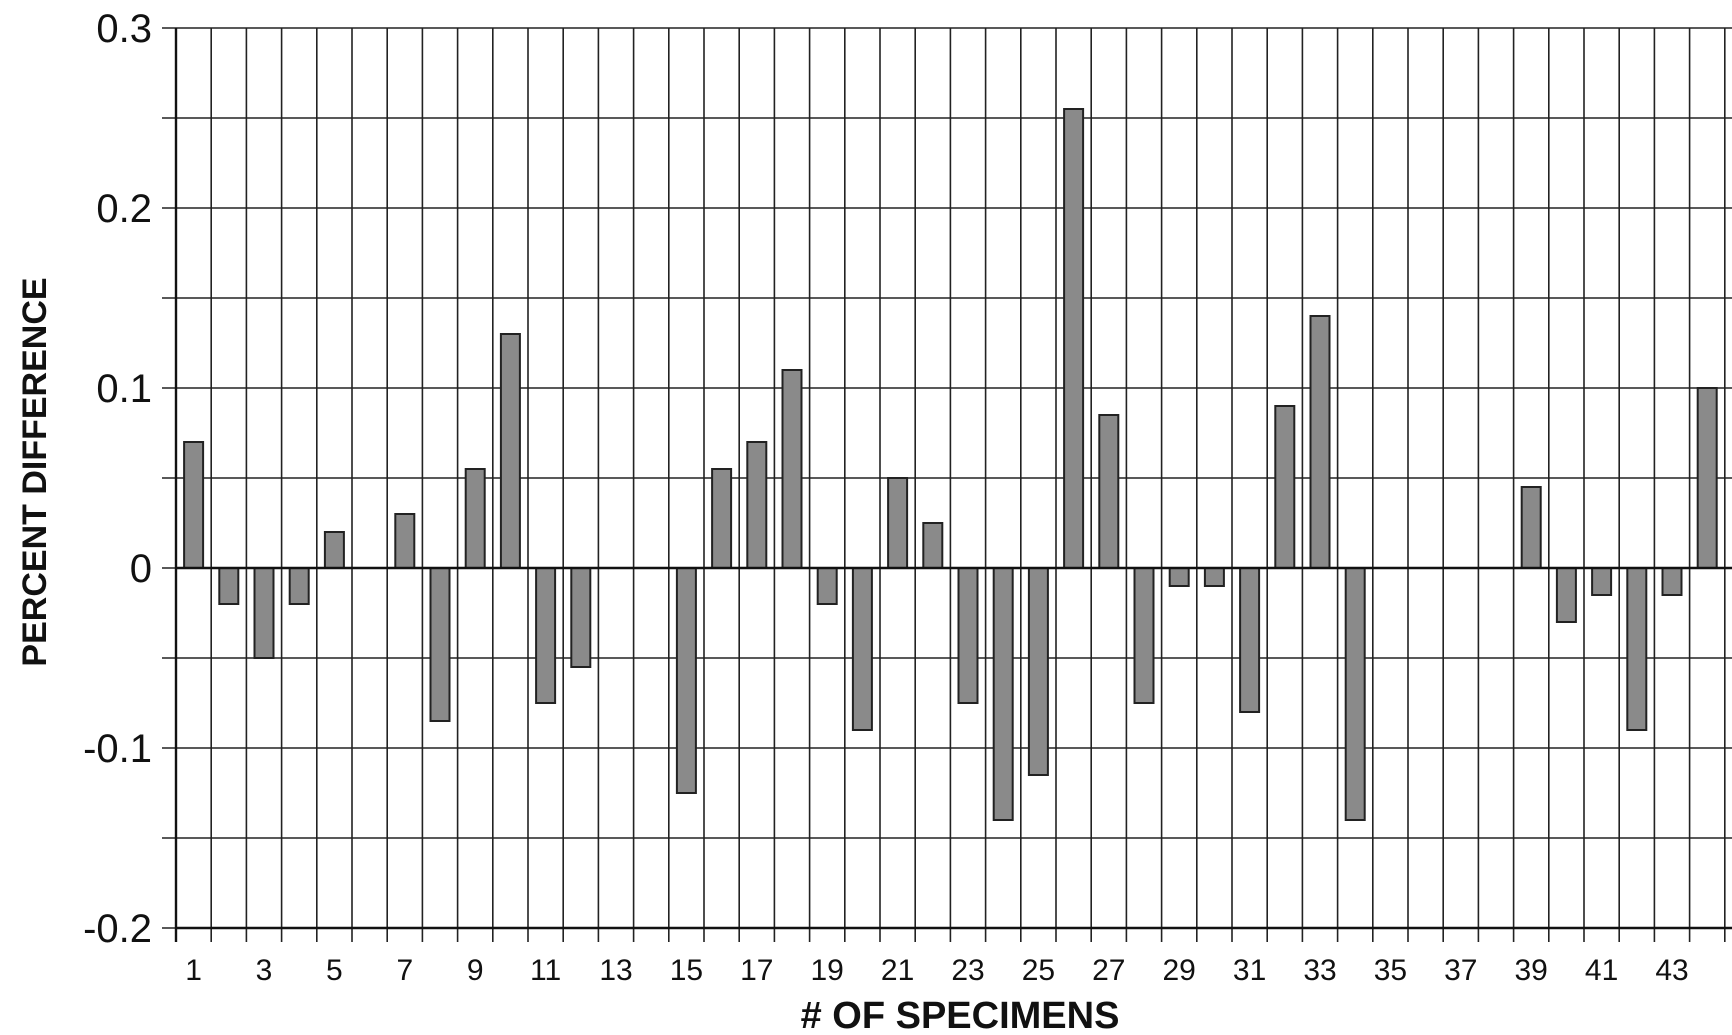 The width and height of the screenshot is (1732, 1035). Describe the element at coordinates (124, 29) in the screenshot. I see `y-tick-label: 0.3` at that location.